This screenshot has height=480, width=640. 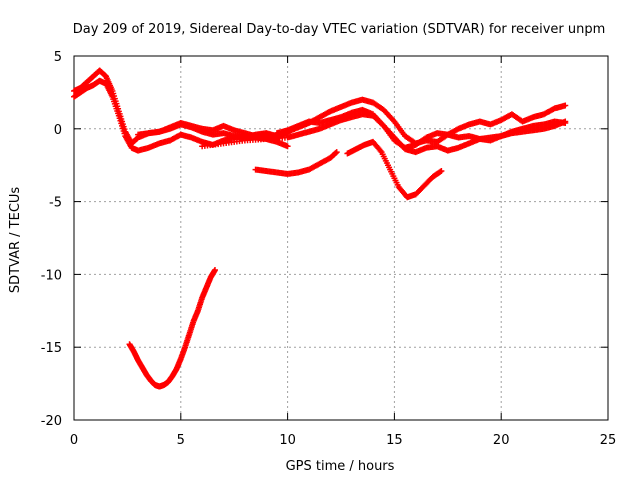 I want to click on y-tick-label: -5, so click(x=55, y=203).